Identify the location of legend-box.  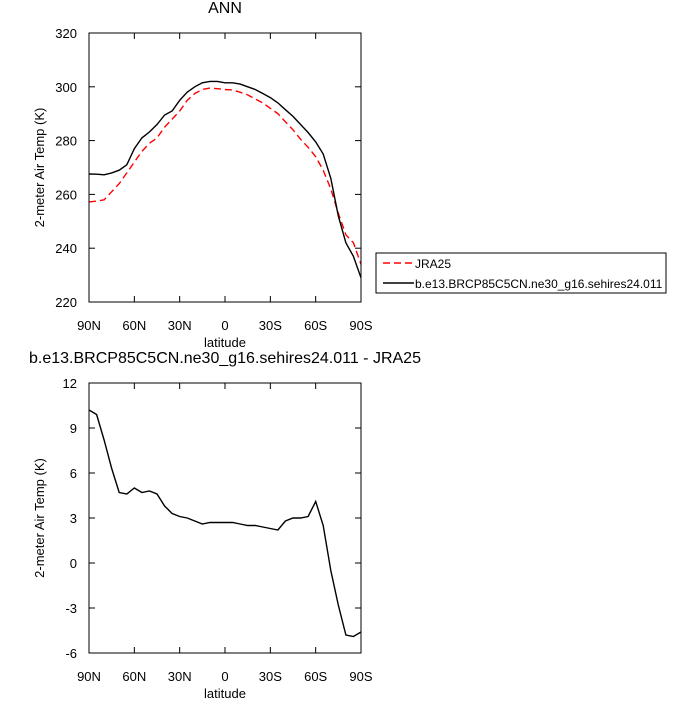
(521, 273).